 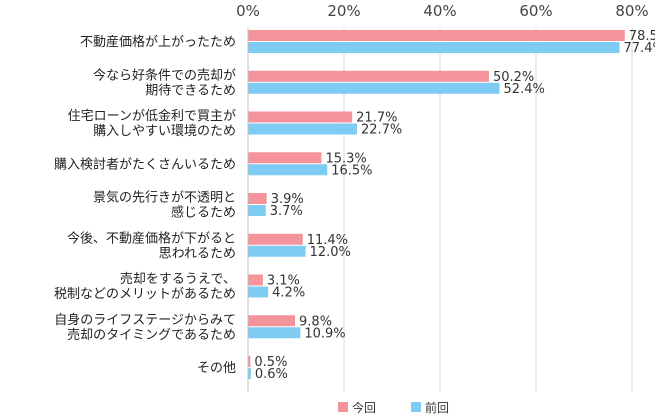 What do you see at coordinates (203, 213) in the screenshot?
I see `category-label: 感じるため` at bounding box center [203, 213].